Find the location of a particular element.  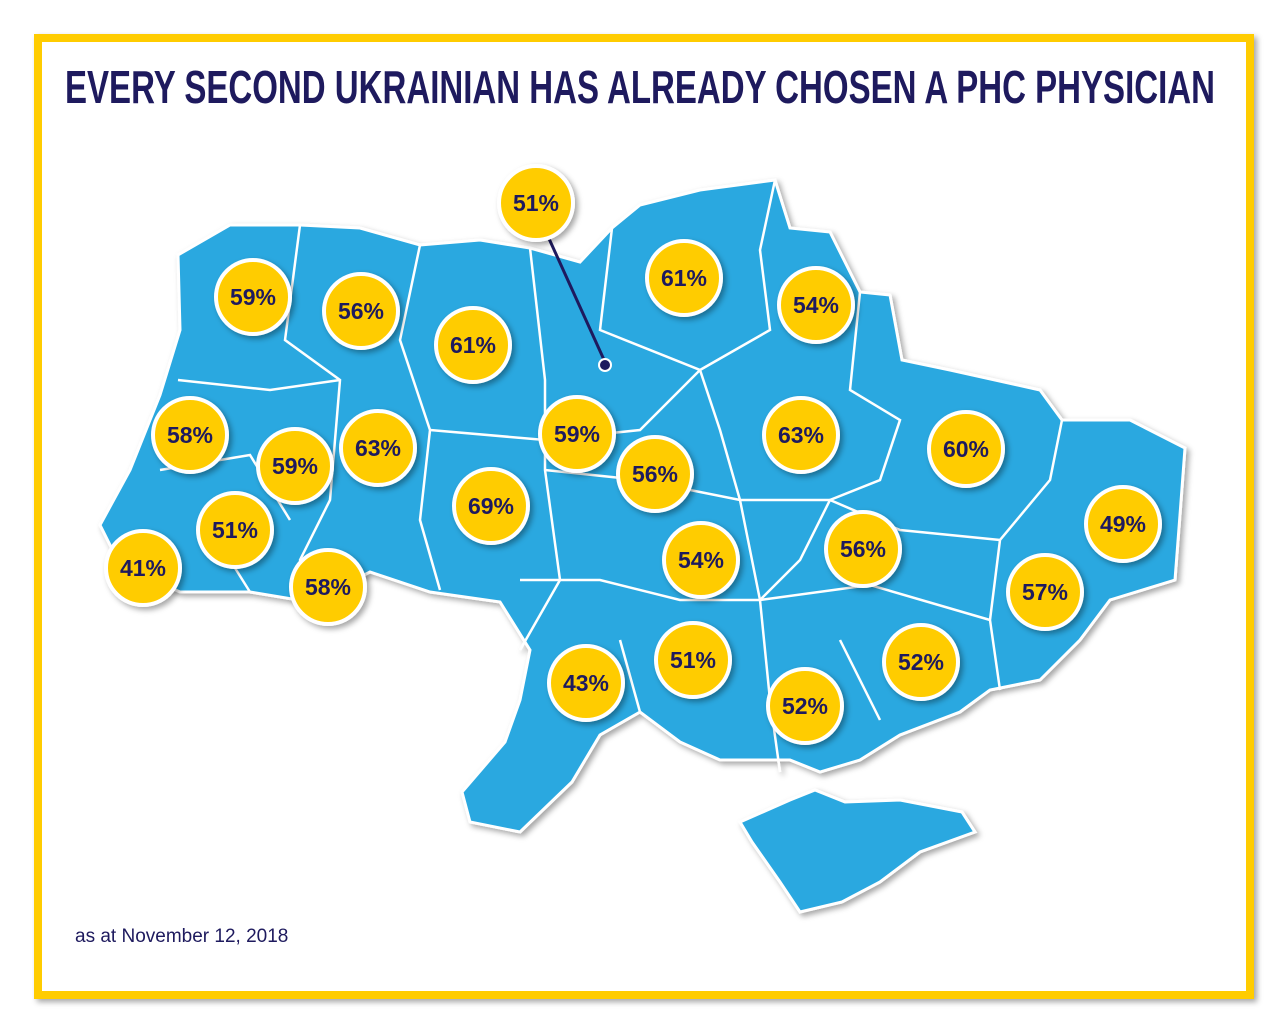

region-value: 60% is located at coordinates (966, 449).